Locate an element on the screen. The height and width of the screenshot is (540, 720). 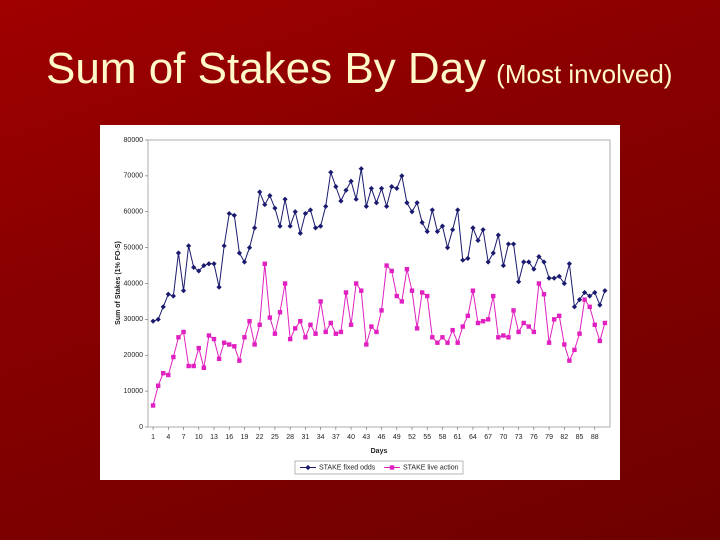
x-tick-label: 16 is located at coordinates (229, 437).